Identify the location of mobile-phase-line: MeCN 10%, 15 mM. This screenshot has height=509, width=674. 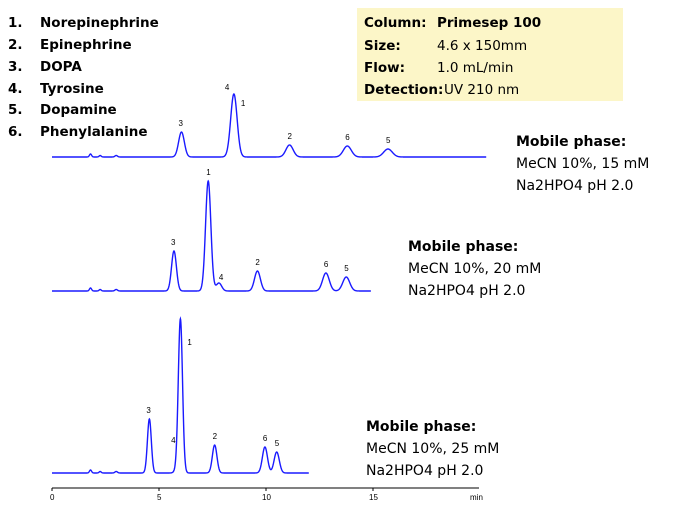
(582, 164).